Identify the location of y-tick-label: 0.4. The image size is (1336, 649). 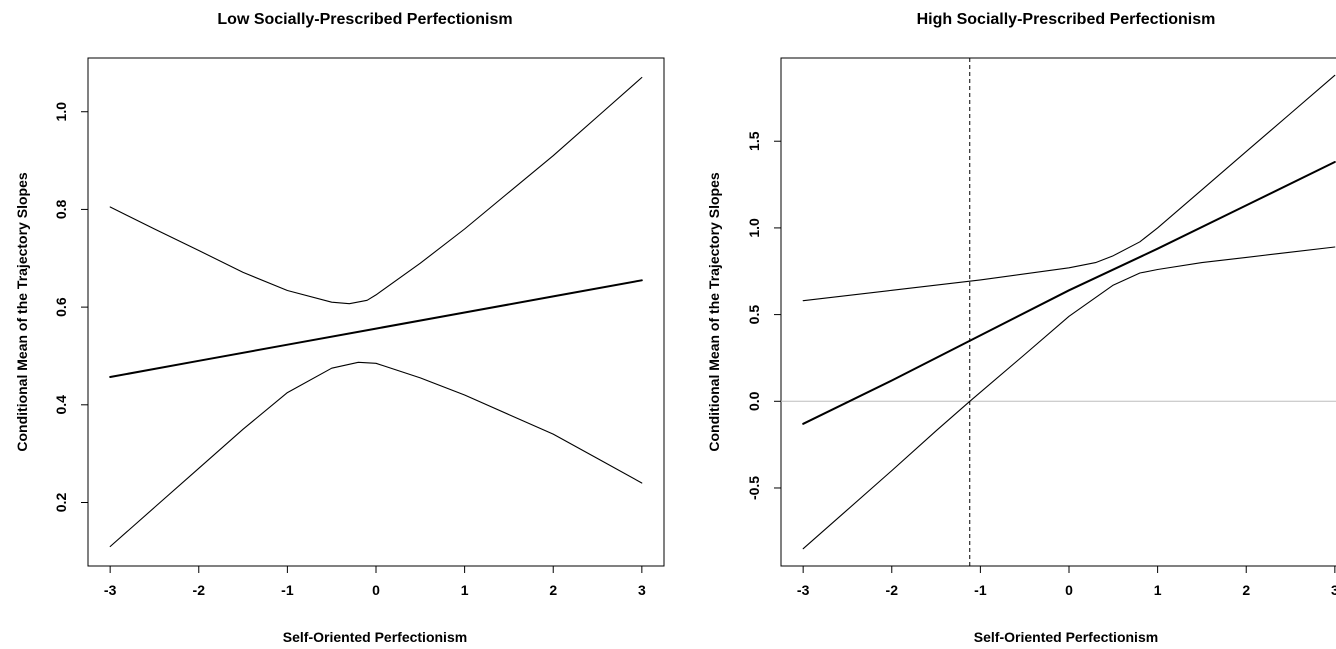
(61, 405).